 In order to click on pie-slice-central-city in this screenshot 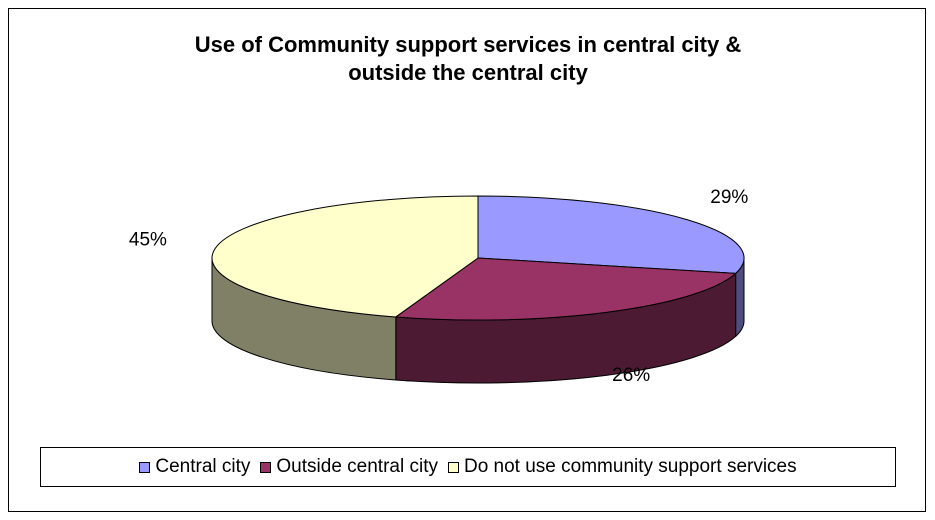, I will do `click(611, 234)`.